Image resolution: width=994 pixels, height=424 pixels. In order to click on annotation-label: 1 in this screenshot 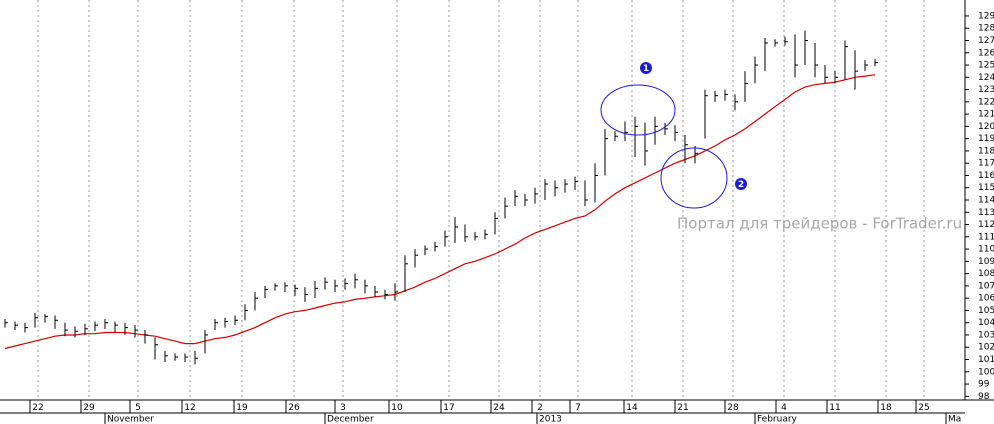, I will do `click(646, 69)`.